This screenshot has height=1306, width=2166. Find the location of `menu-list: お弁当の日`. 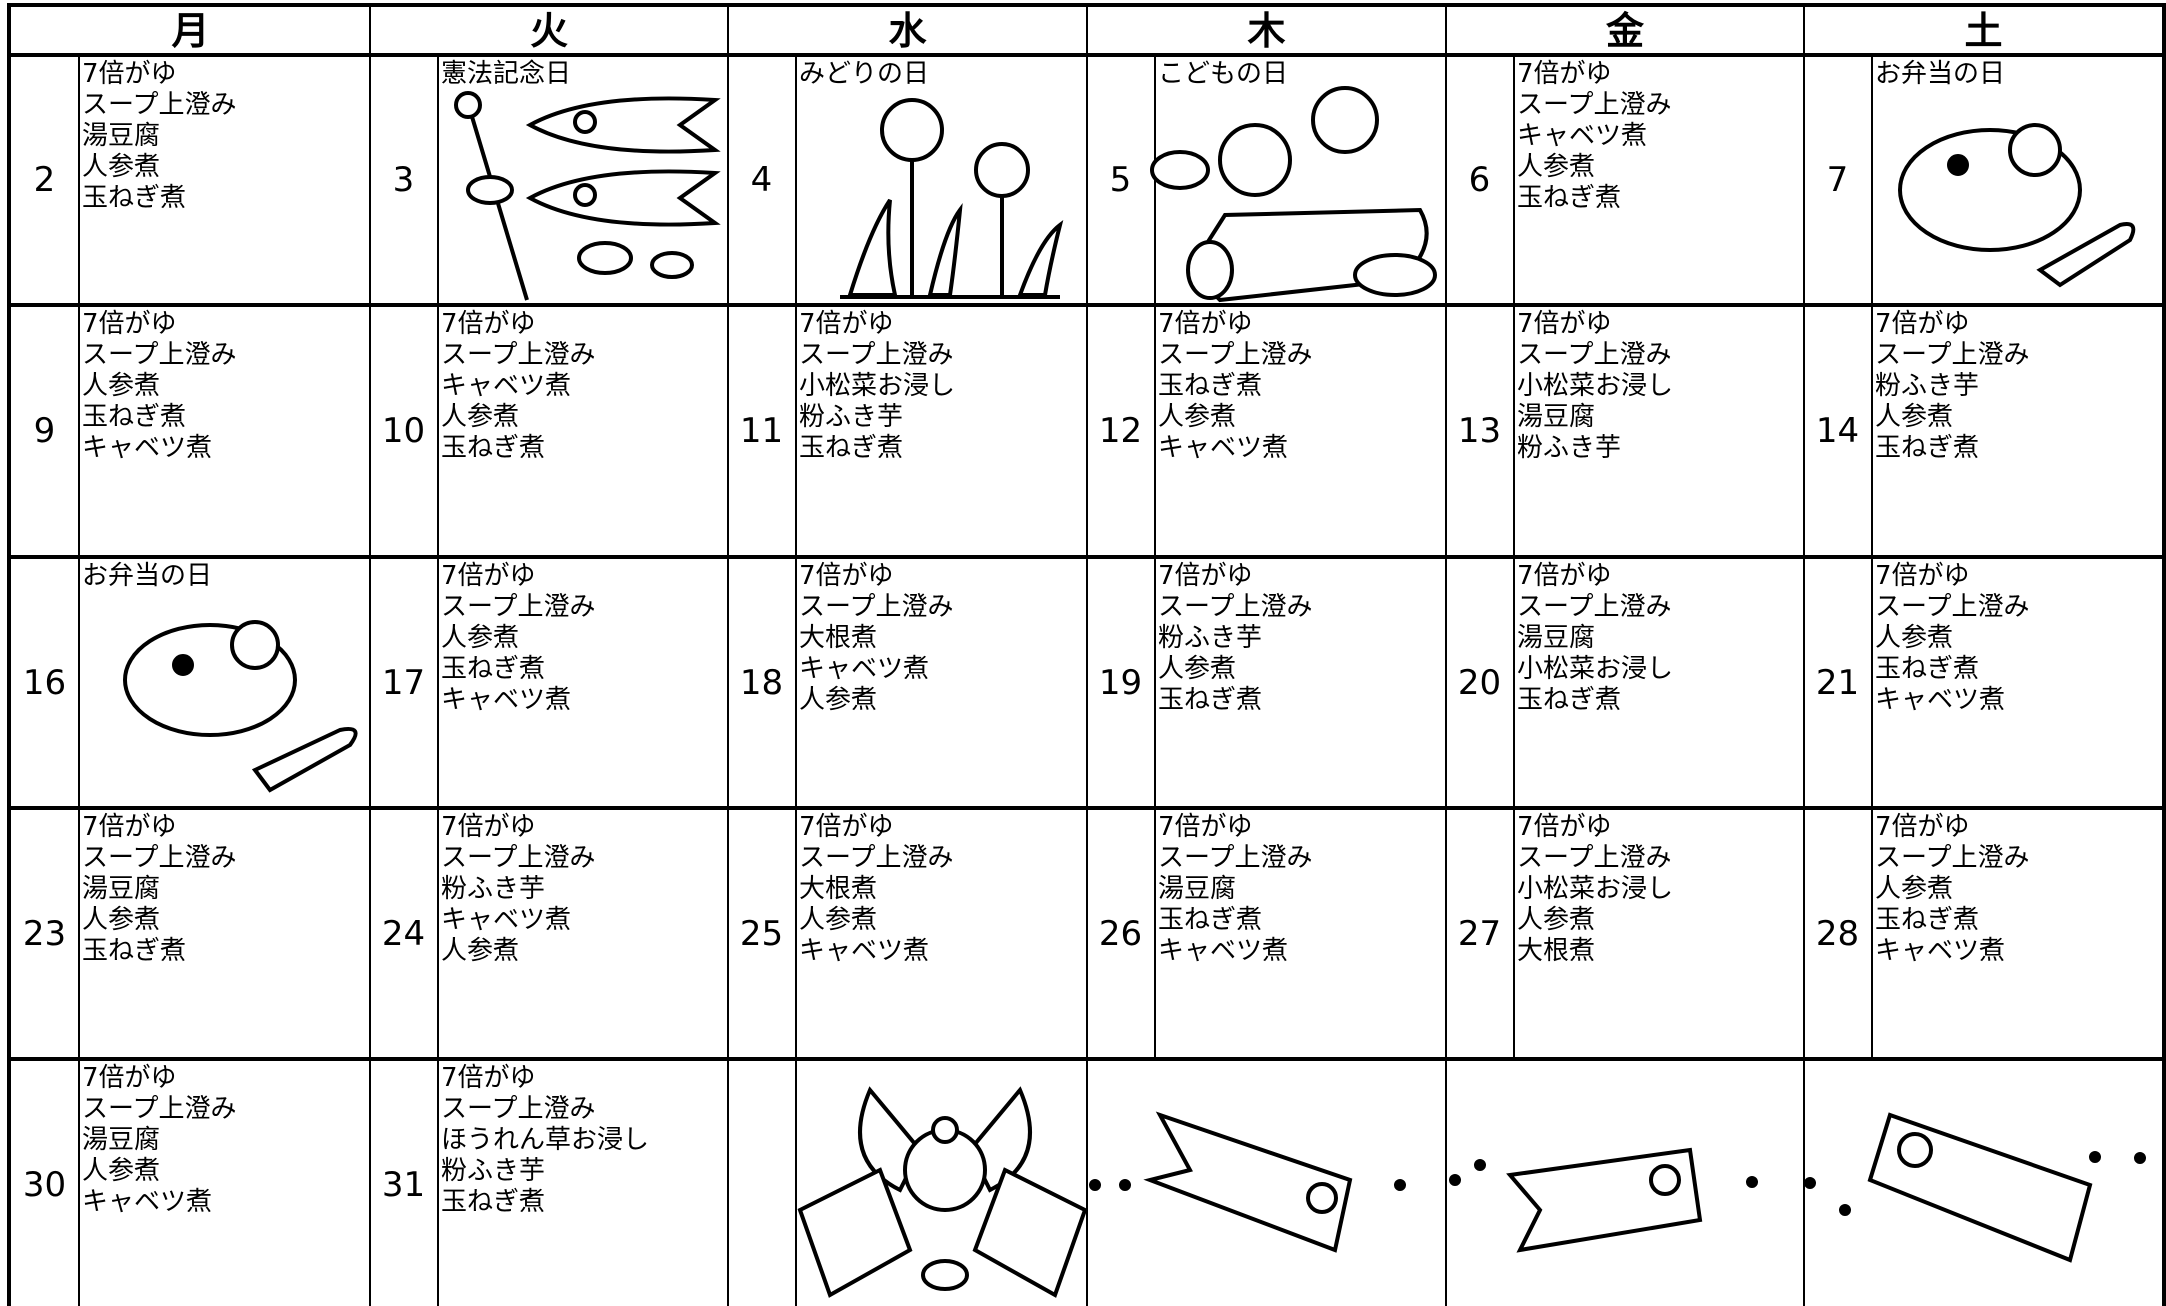

menu-list: お弁当の日 is located at coordinates (1940, 74).